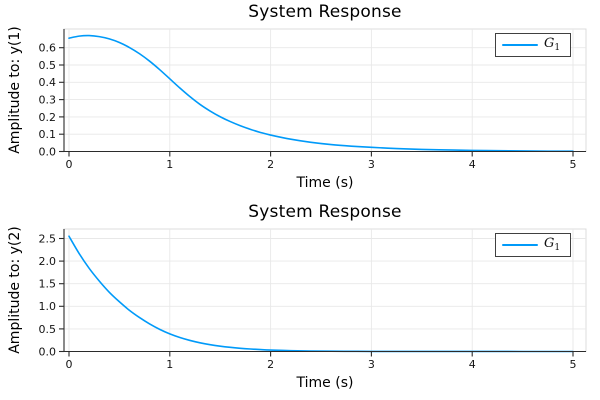  What do you see at coordinates (48, 134) in the screenshot?
I see `y-tick-label: 0.1` at bounding box center [48, 134].